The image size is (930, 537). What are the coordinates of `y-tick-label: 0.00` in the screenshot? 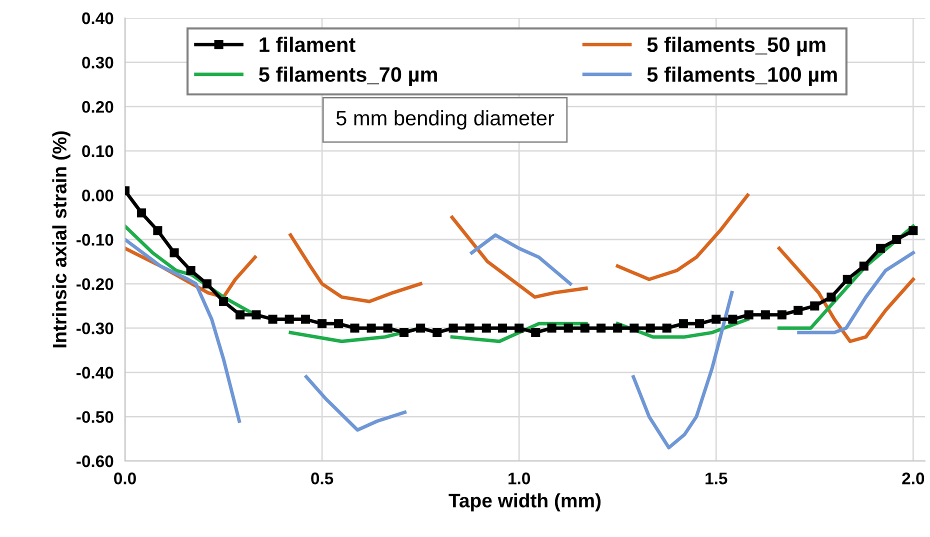 It's located at (98, 196).